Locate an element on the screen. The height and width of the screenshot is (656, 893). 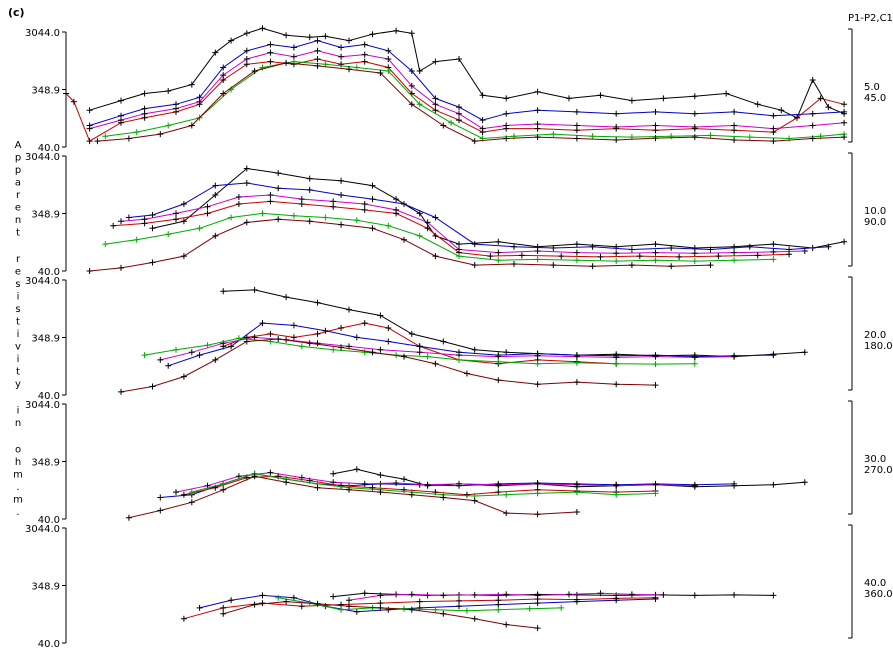
series-line-magenta is located at coordinates (467, 90).